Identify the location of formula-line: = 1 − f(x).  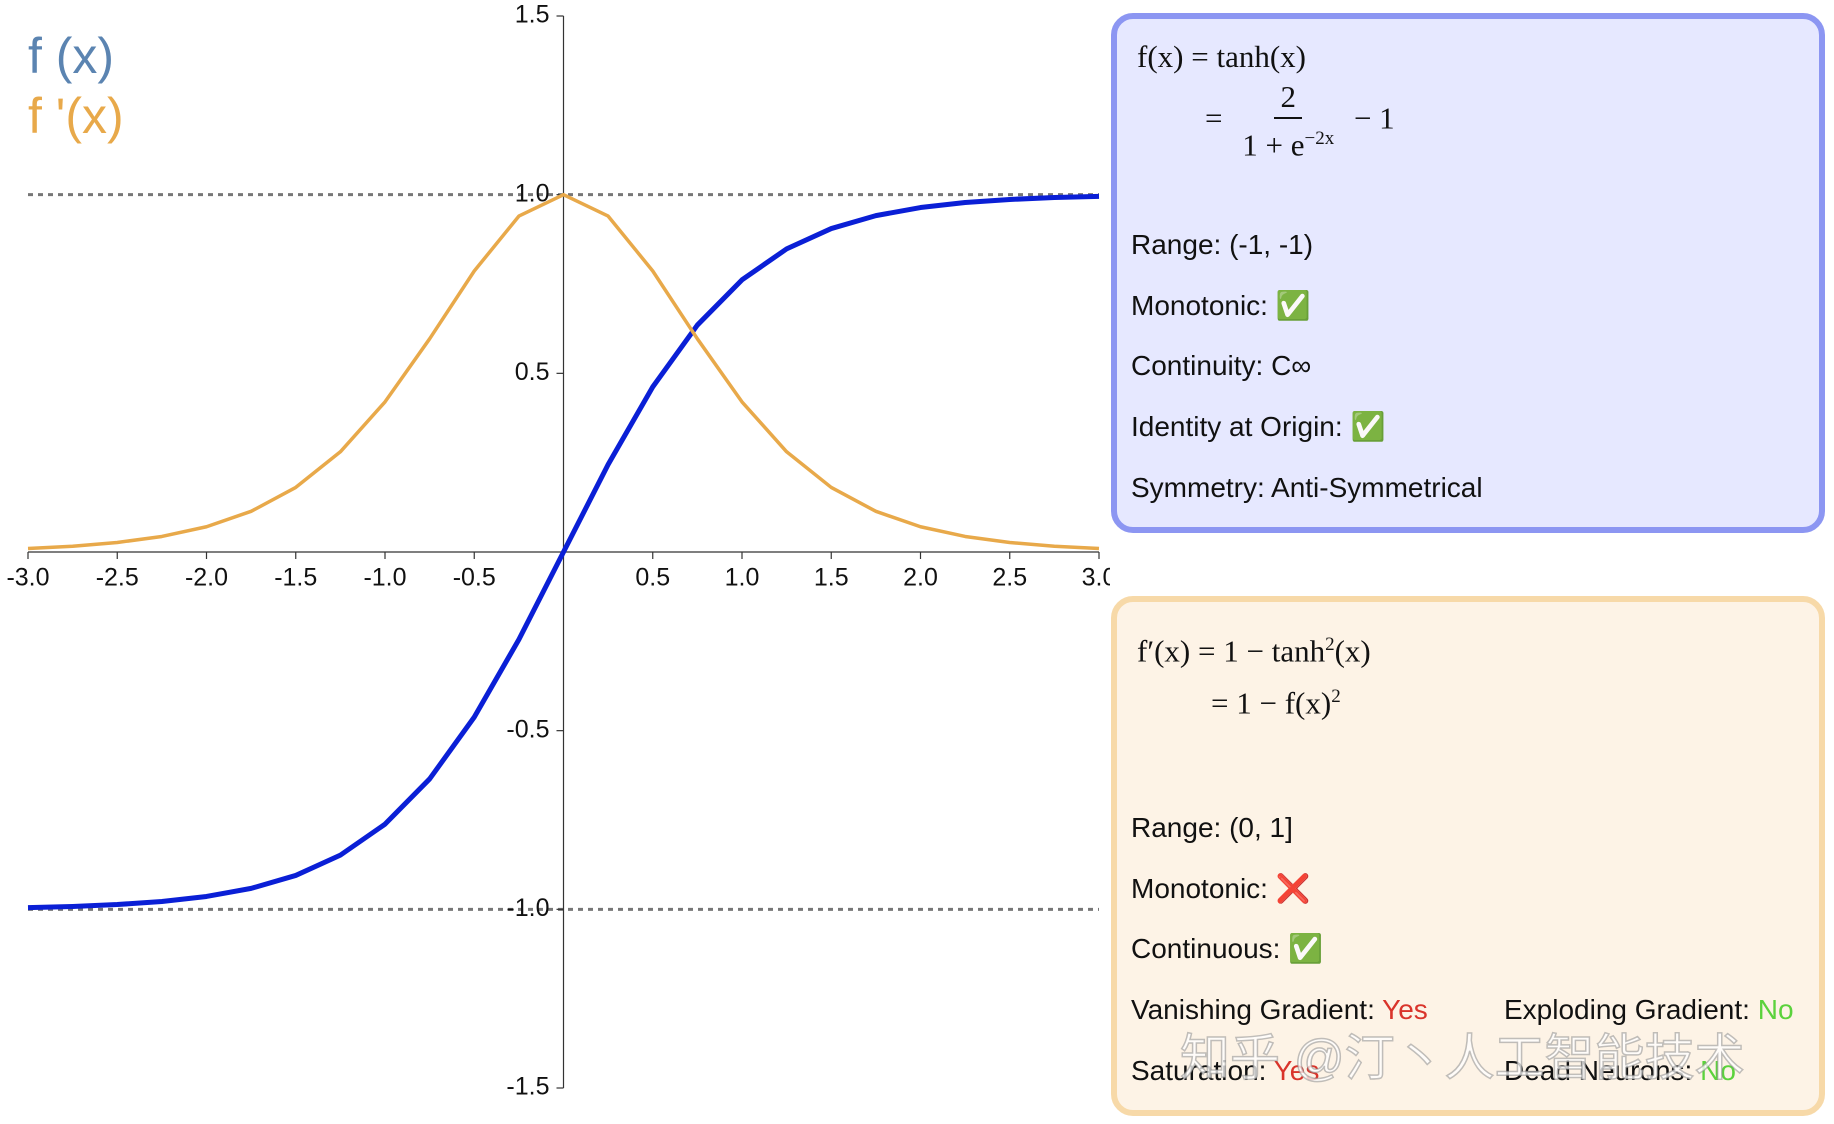
(1271, 703).